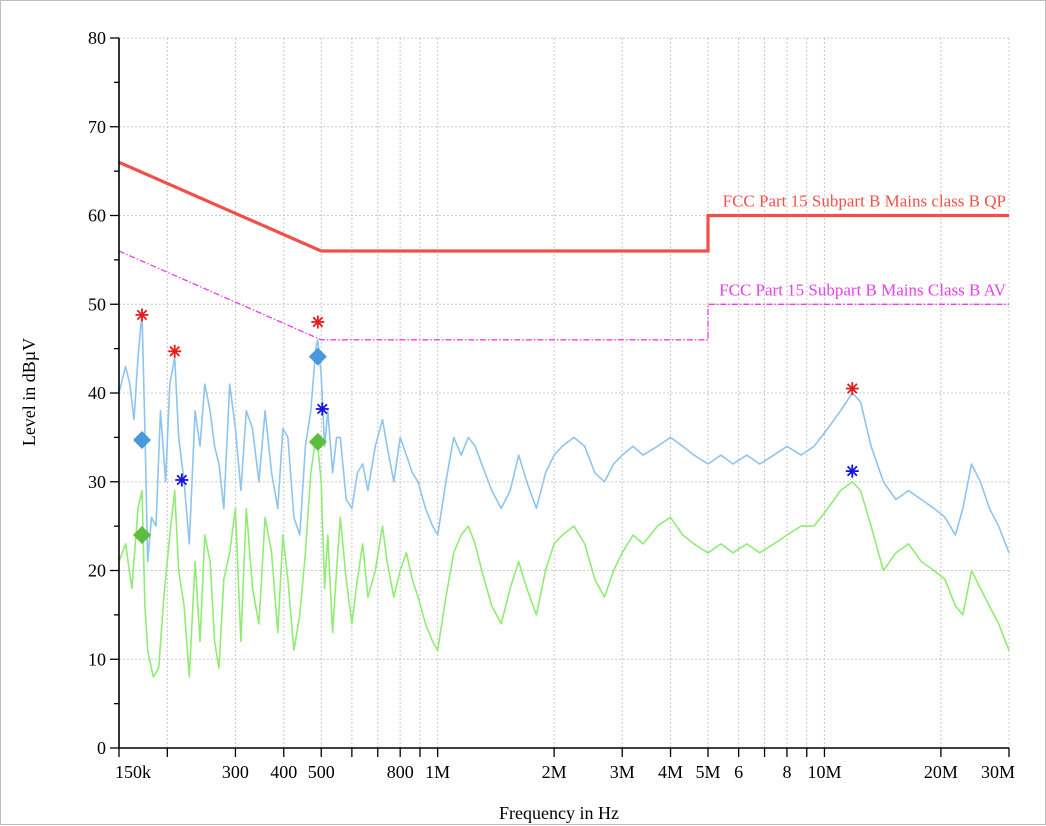 This screenshot has height=826, width=1046. What do you see at coordinates (708, 772) in the screenshot?
I see `x-tick-label: 5M` at bounding box center [708, 772].